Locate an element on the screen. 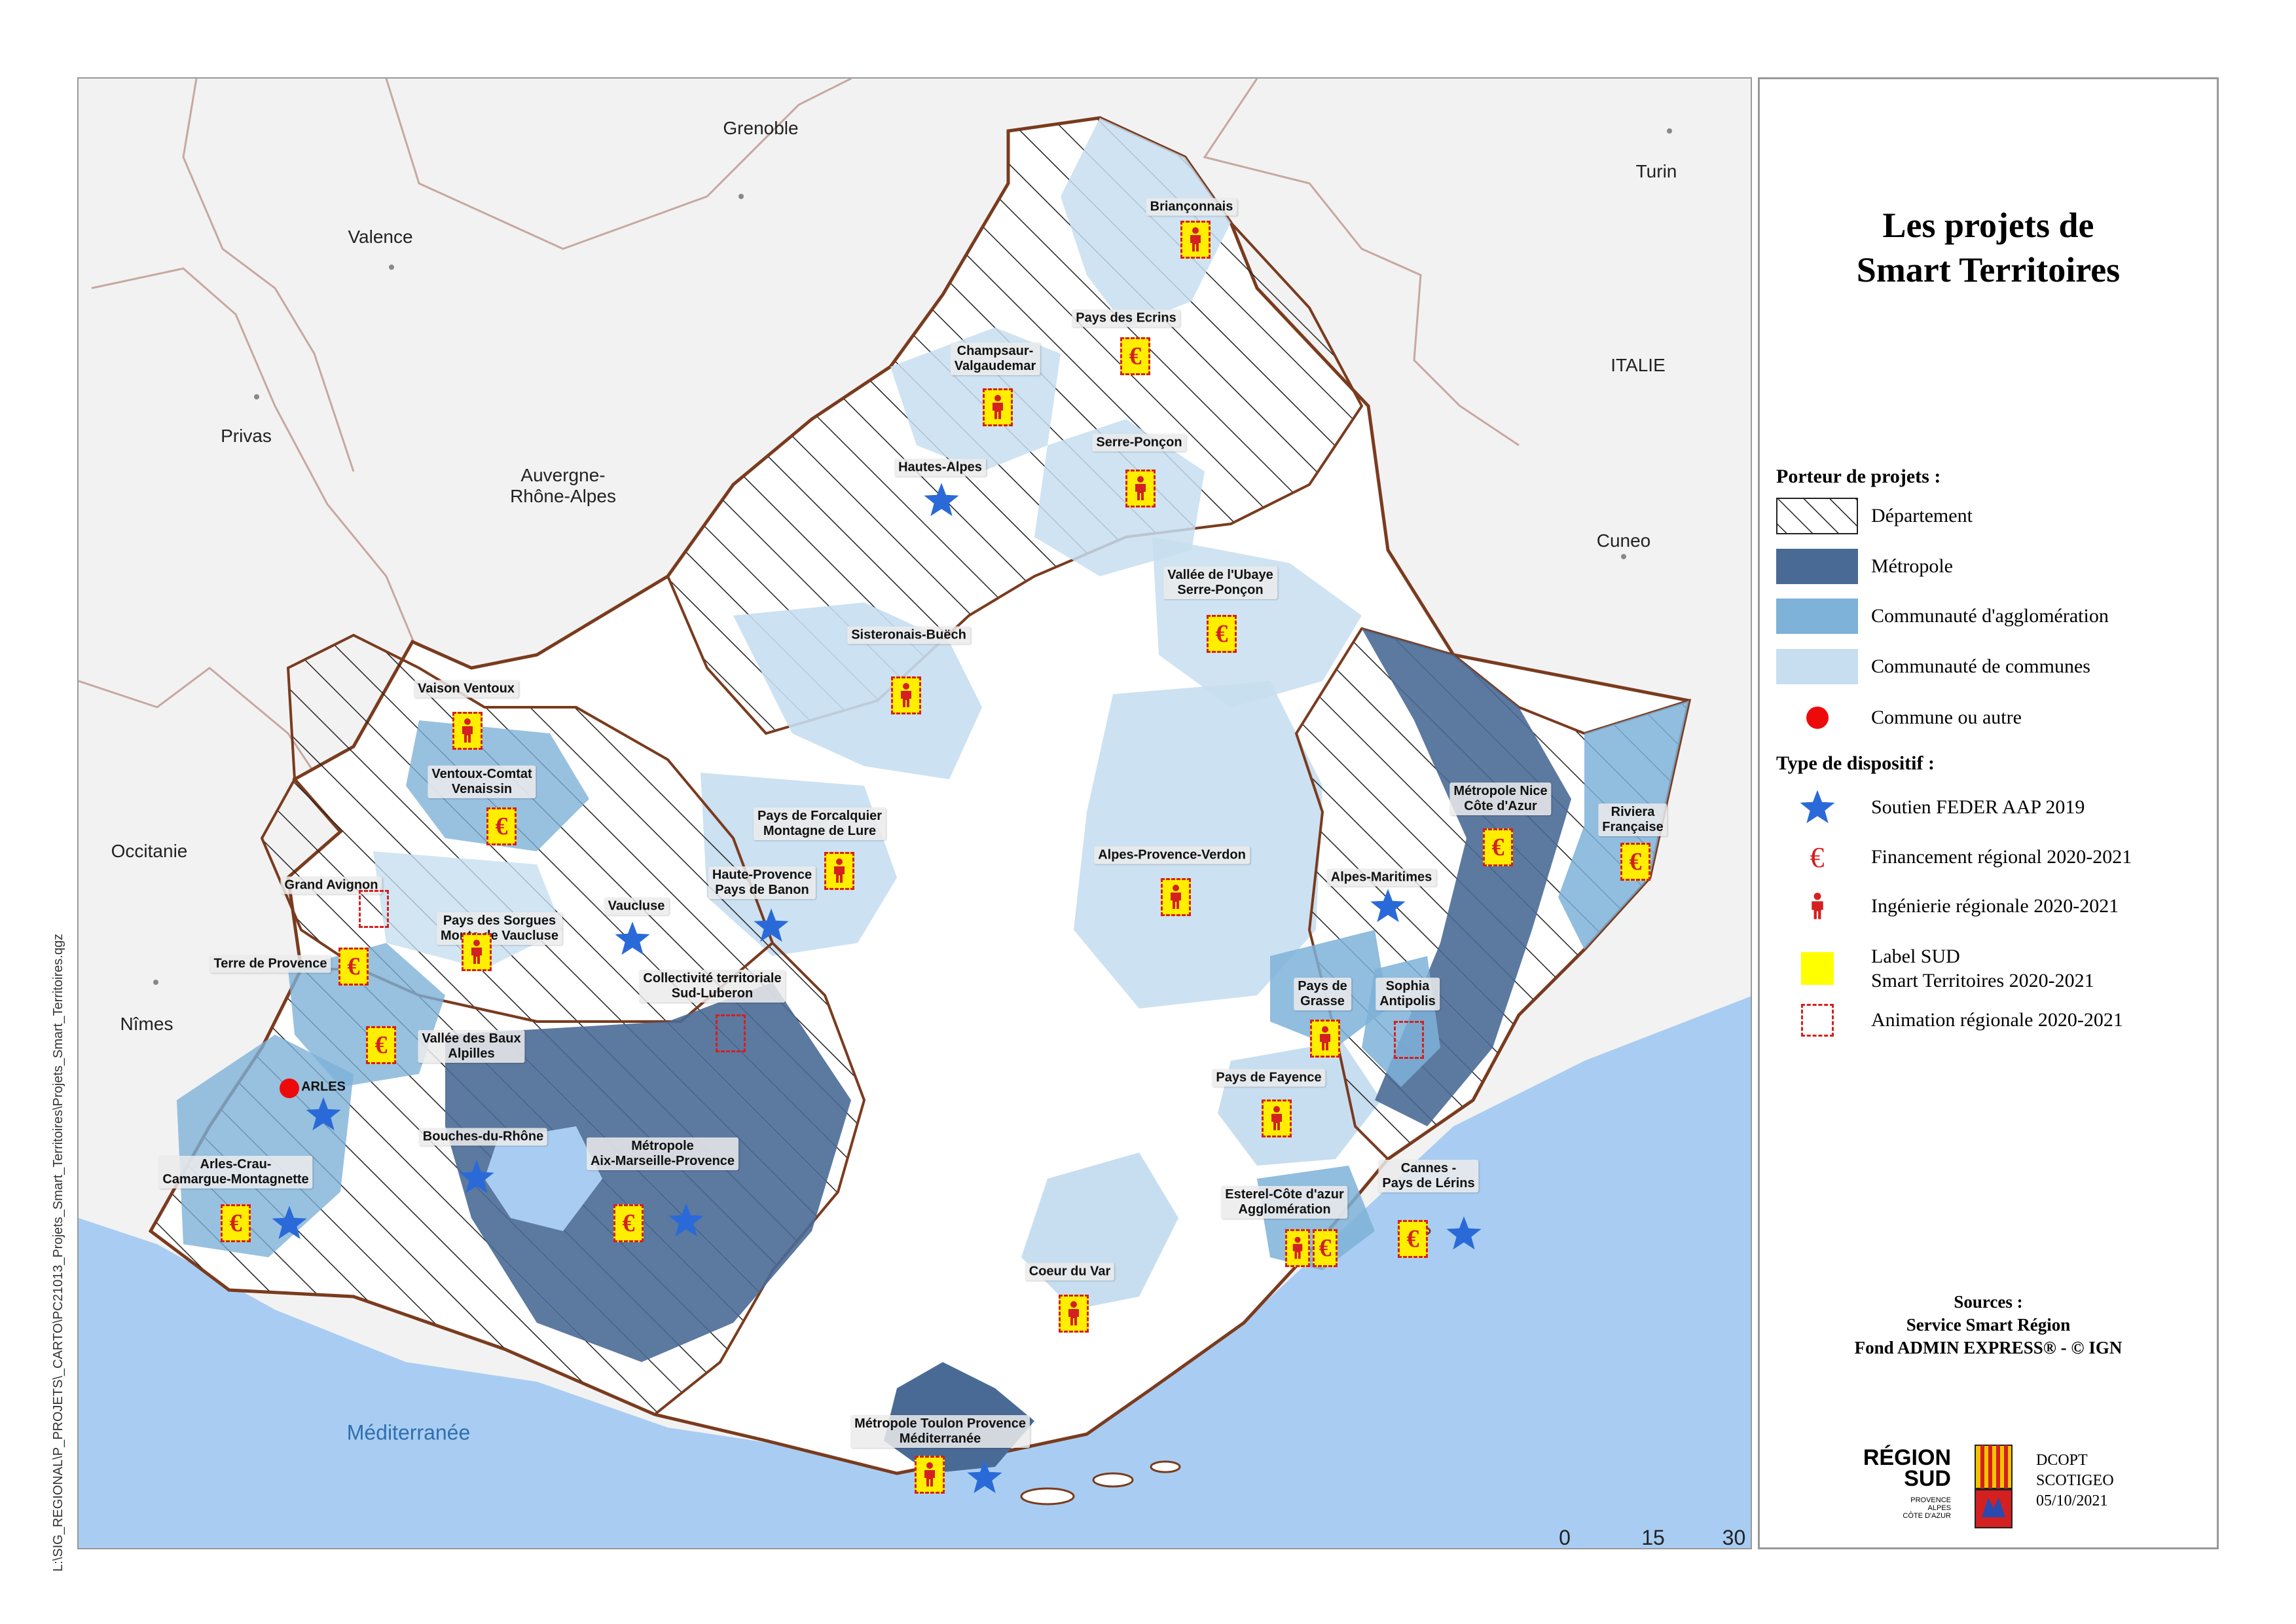 This screenshot has height=1624, width=2296. hatch-swatch-icon is located at coordinates (1817, 516).